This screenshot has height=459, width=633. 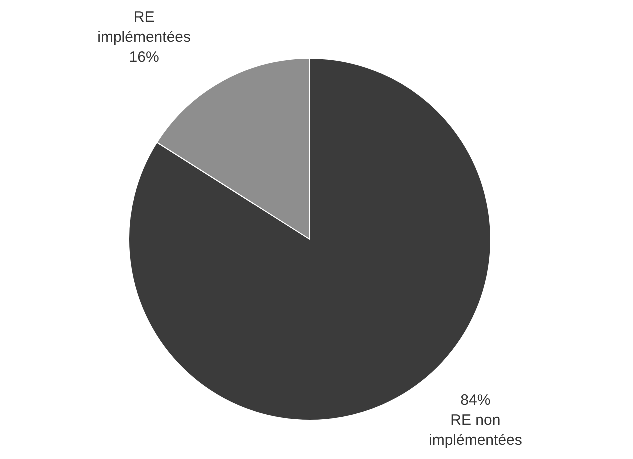 What do you see at coordinates (145, 27) in the screenshot?
I see `slice-label: RE implémentées` at bounding box center [145, 27].